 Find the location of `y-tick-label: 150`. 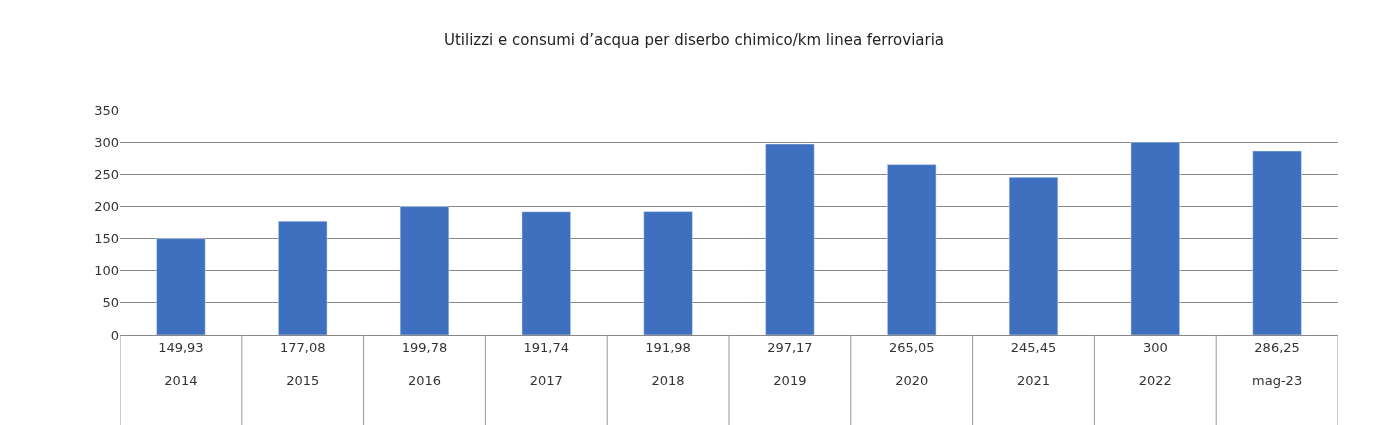

y-tick-label: 150 is located at coordinates (106, 239).